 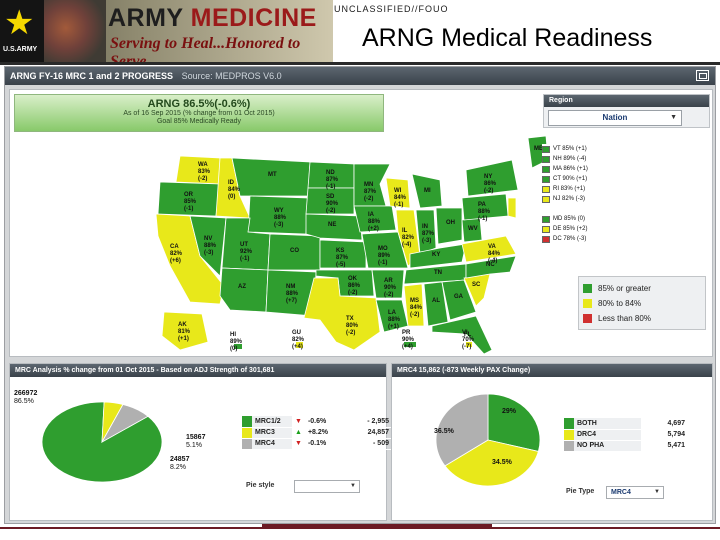 I want to click on state-ar, so click(x=388, y=284).